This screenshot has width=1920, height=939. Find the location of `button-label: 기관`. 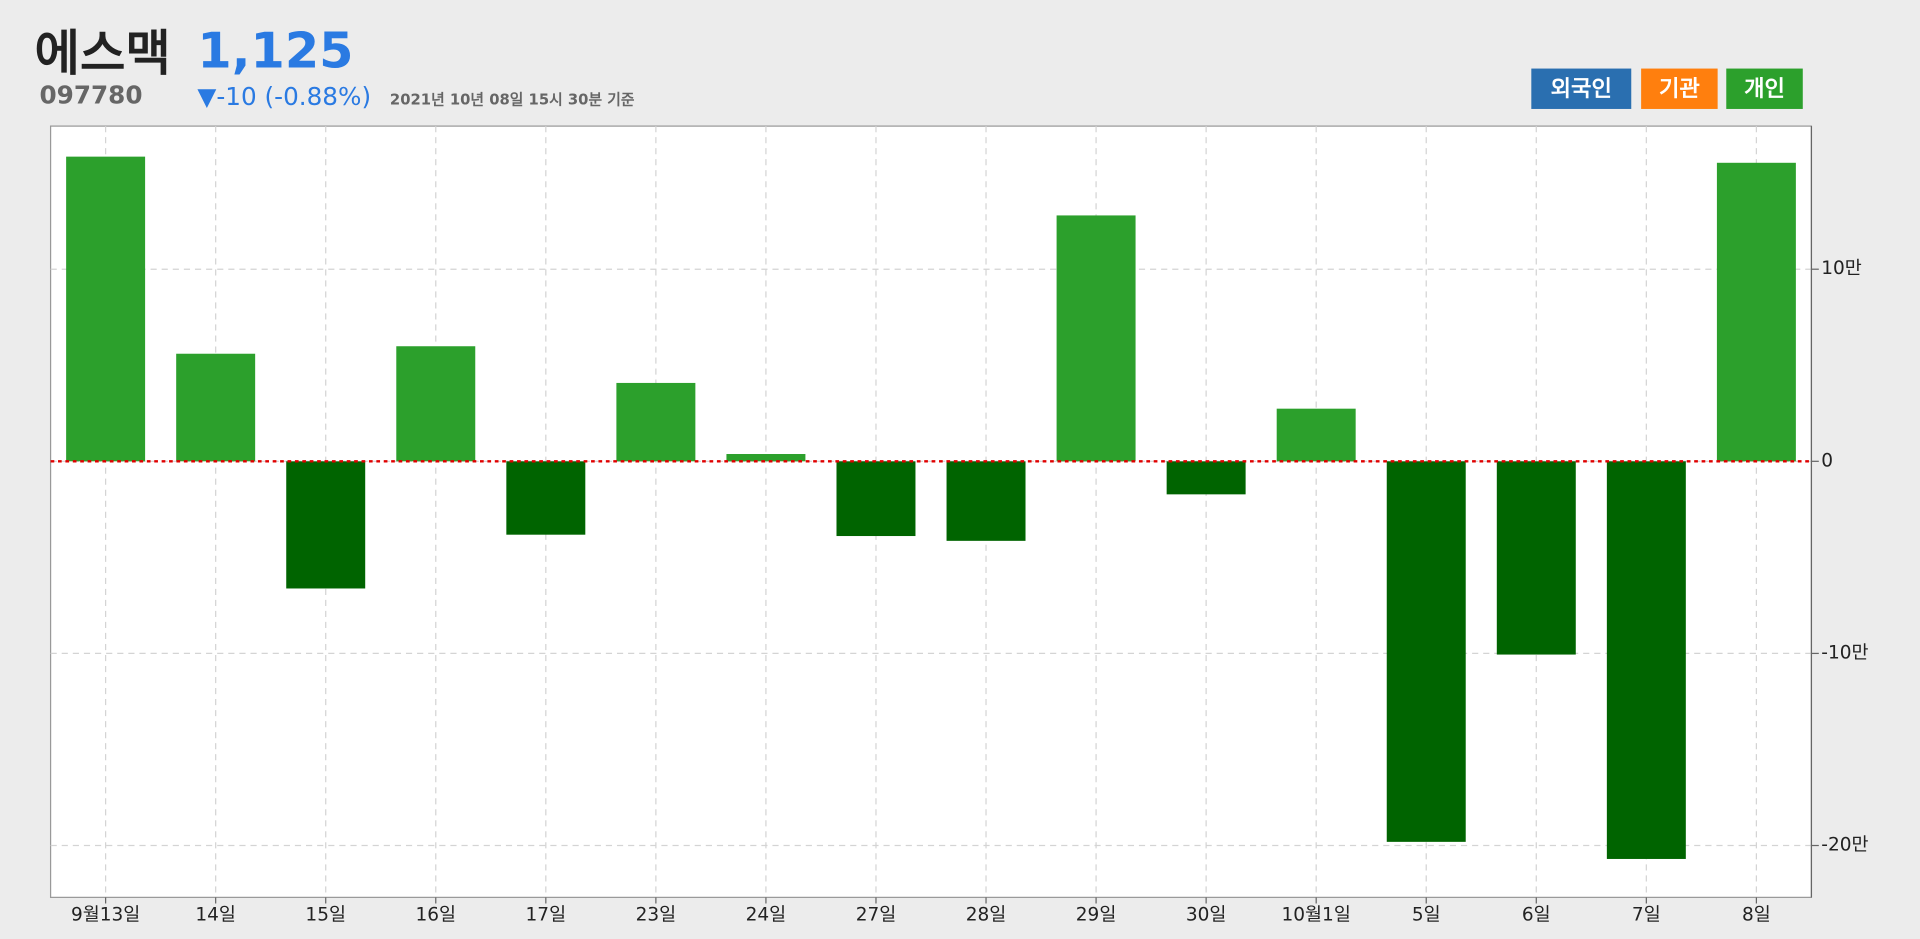

button-label: 기관 is located at coordinates (1679, 89).